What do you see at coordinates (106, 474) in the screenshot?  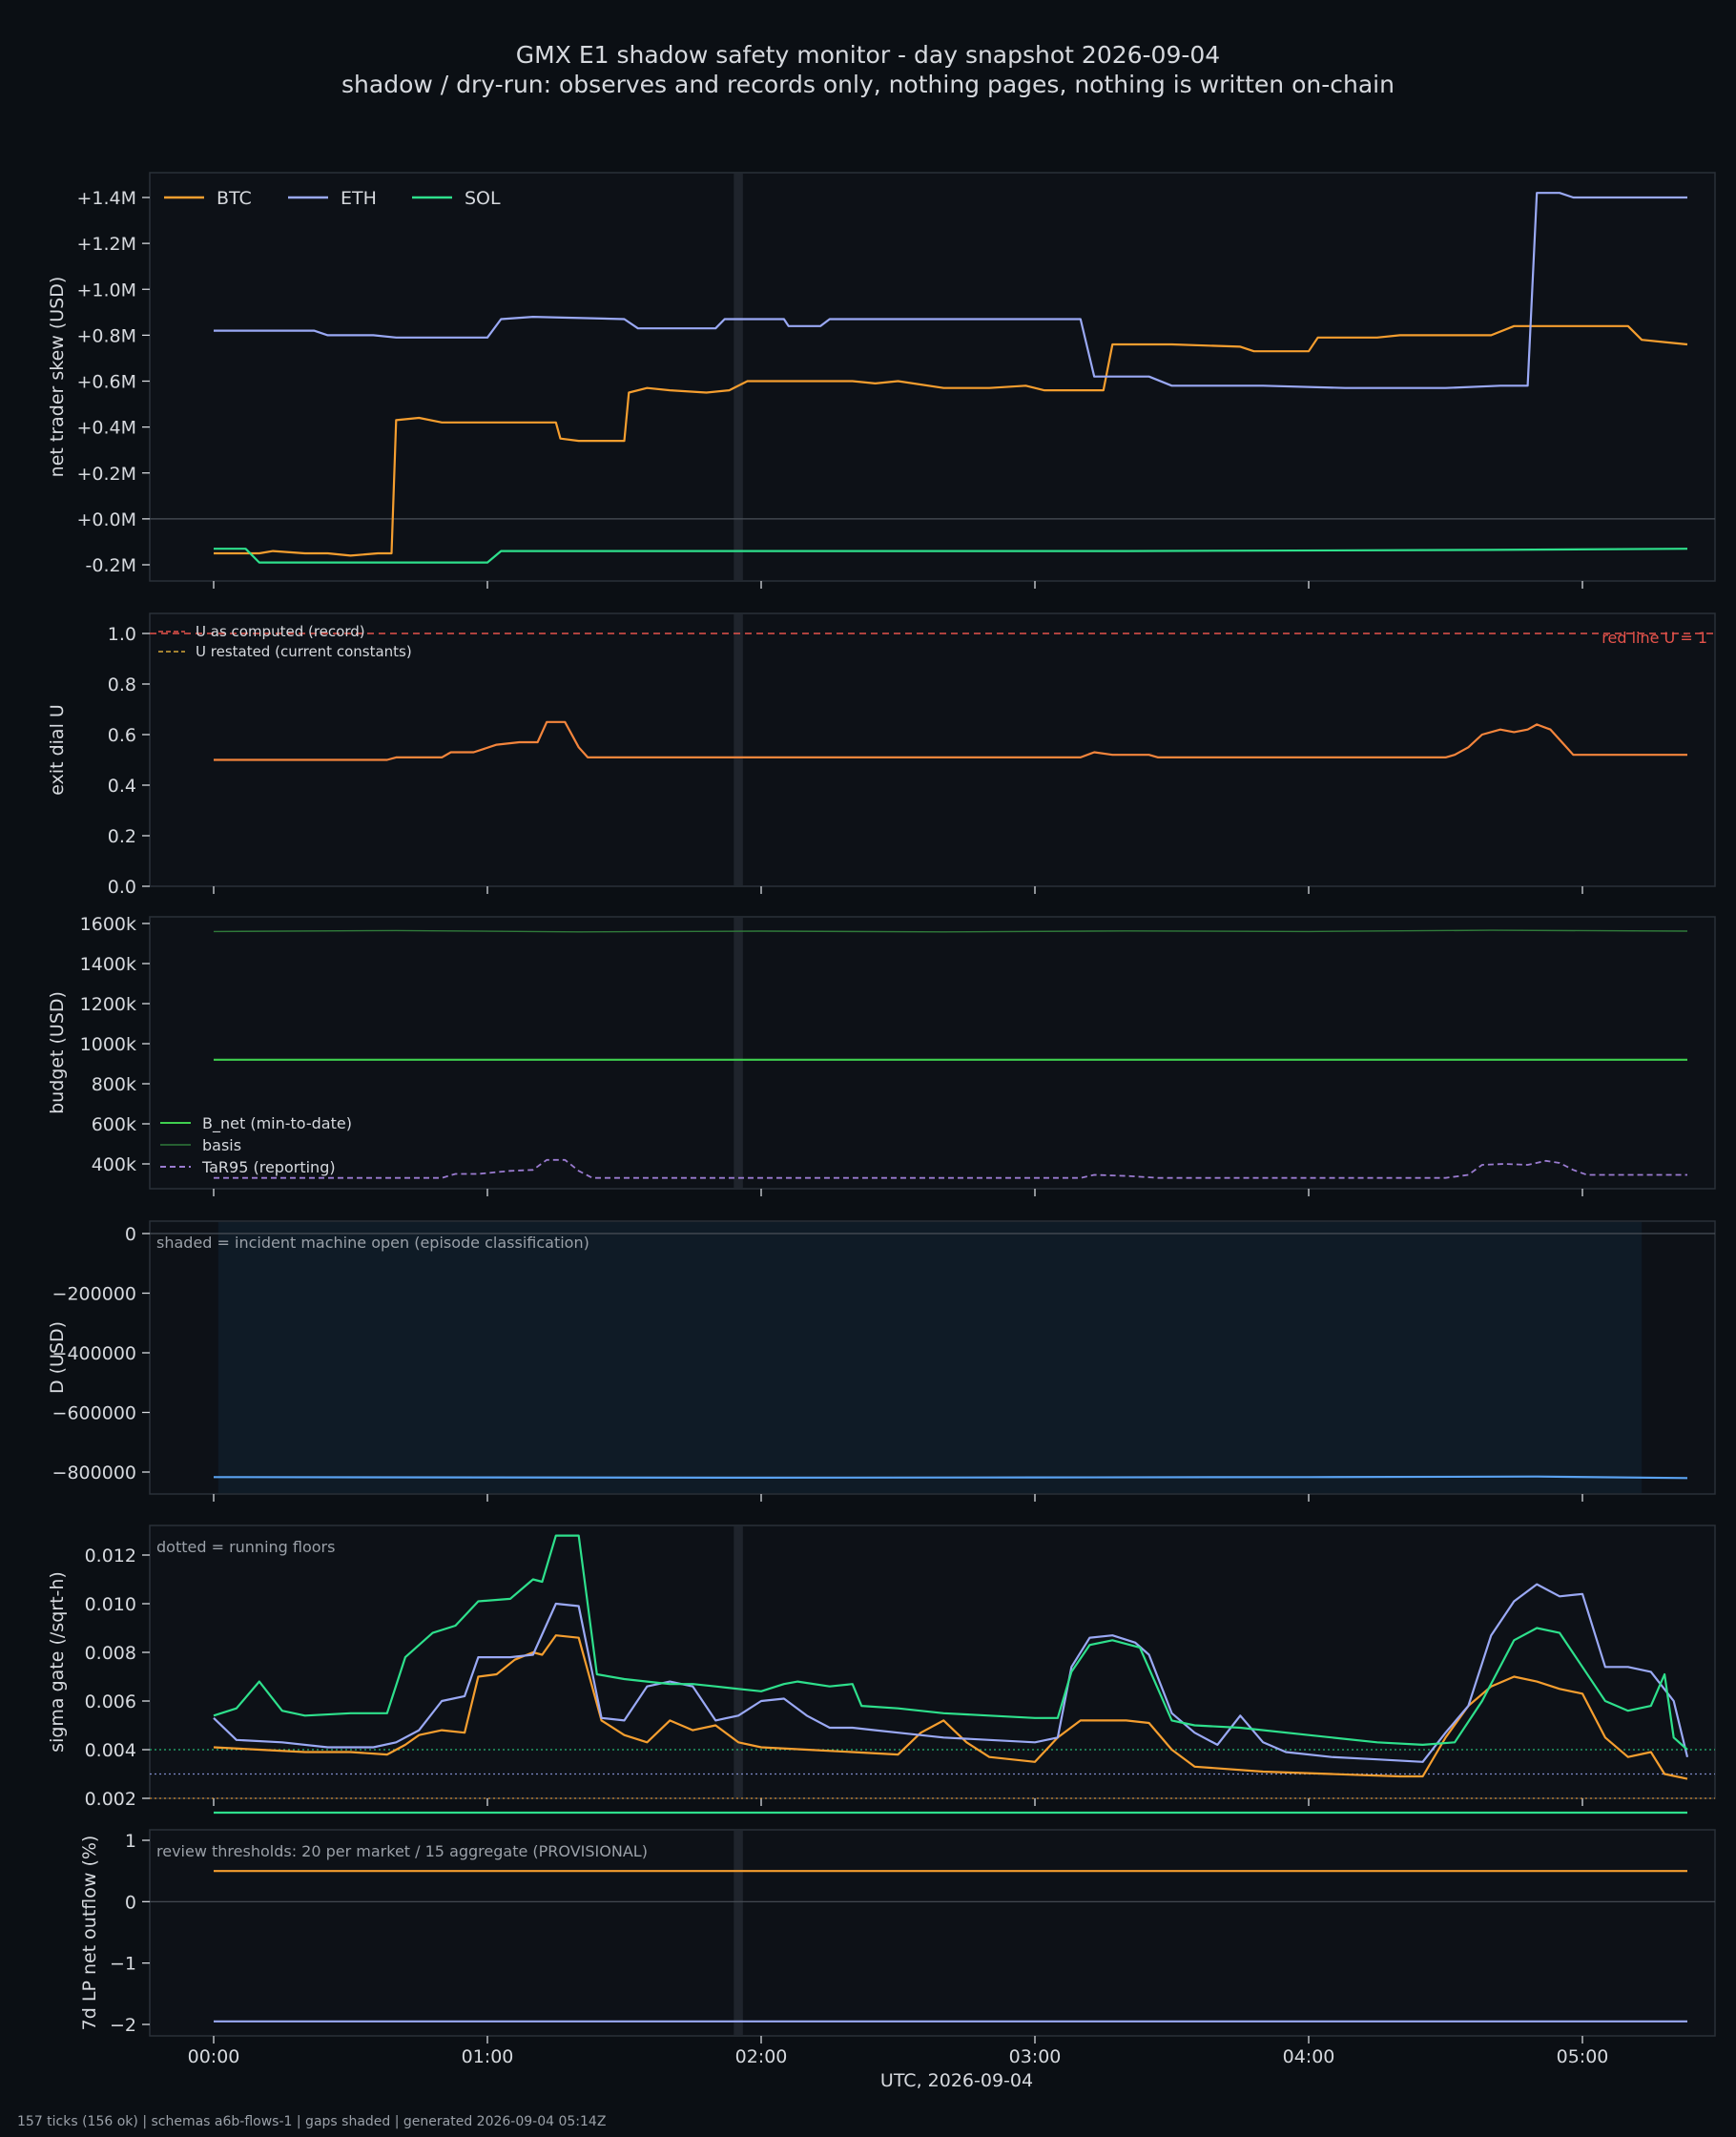 I see `y-tick-label: +0.2M` at bounding box center [106, 474].